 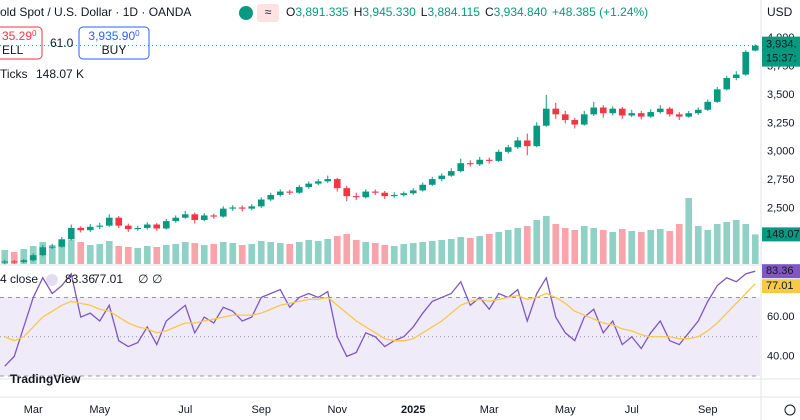 I want to click on sell-label: ELL, so click(x=13, y=50).